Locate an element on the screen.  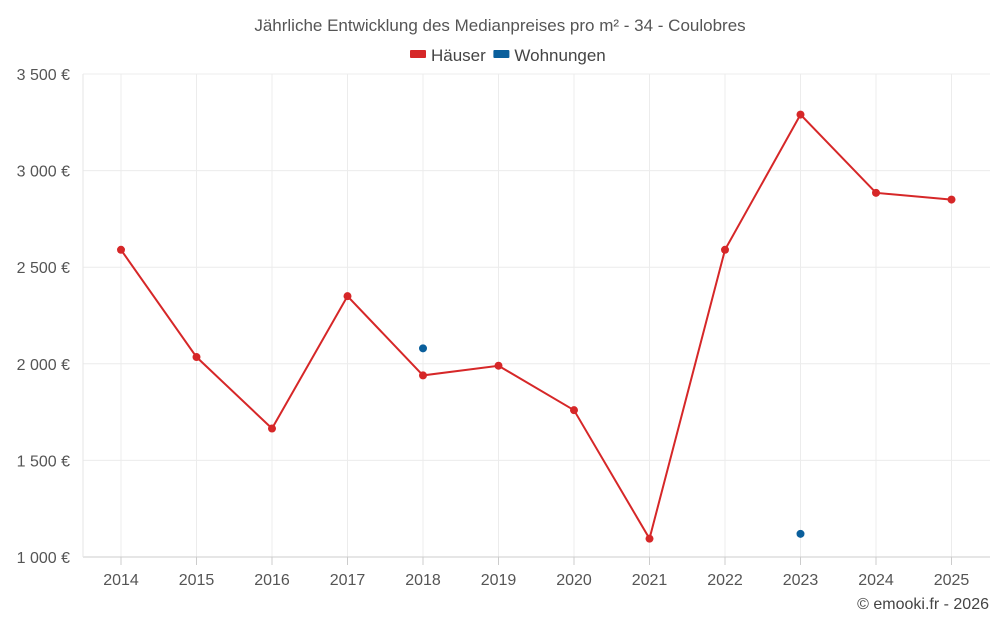
legend: Häuser Wohnungen is located at coordinates (508, 55).